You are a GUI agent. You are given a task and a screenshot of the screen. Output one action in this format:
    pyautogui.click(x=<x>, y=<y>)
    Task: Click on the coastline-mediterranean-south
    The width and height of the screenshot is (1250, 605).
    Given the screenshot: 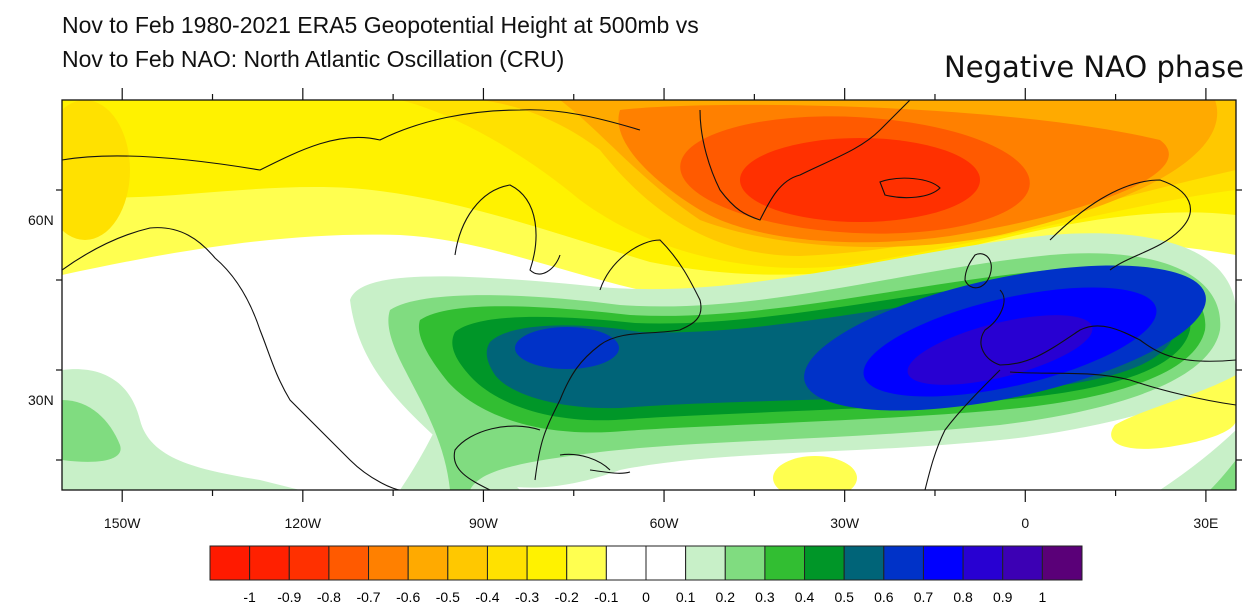 What is the action you would take?
    pyautogui.click(x=1122, y=388)
    